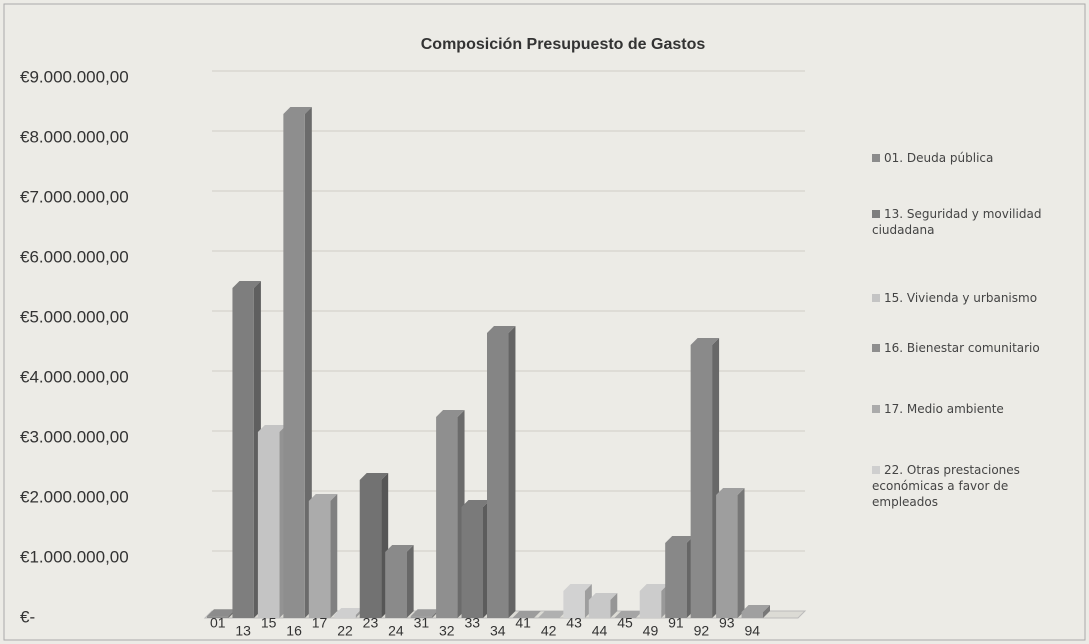  What do you see at coordinates (472, 623) in the screenshot?
I see `x-tick-label: 33` at bounding box center [472, 623].